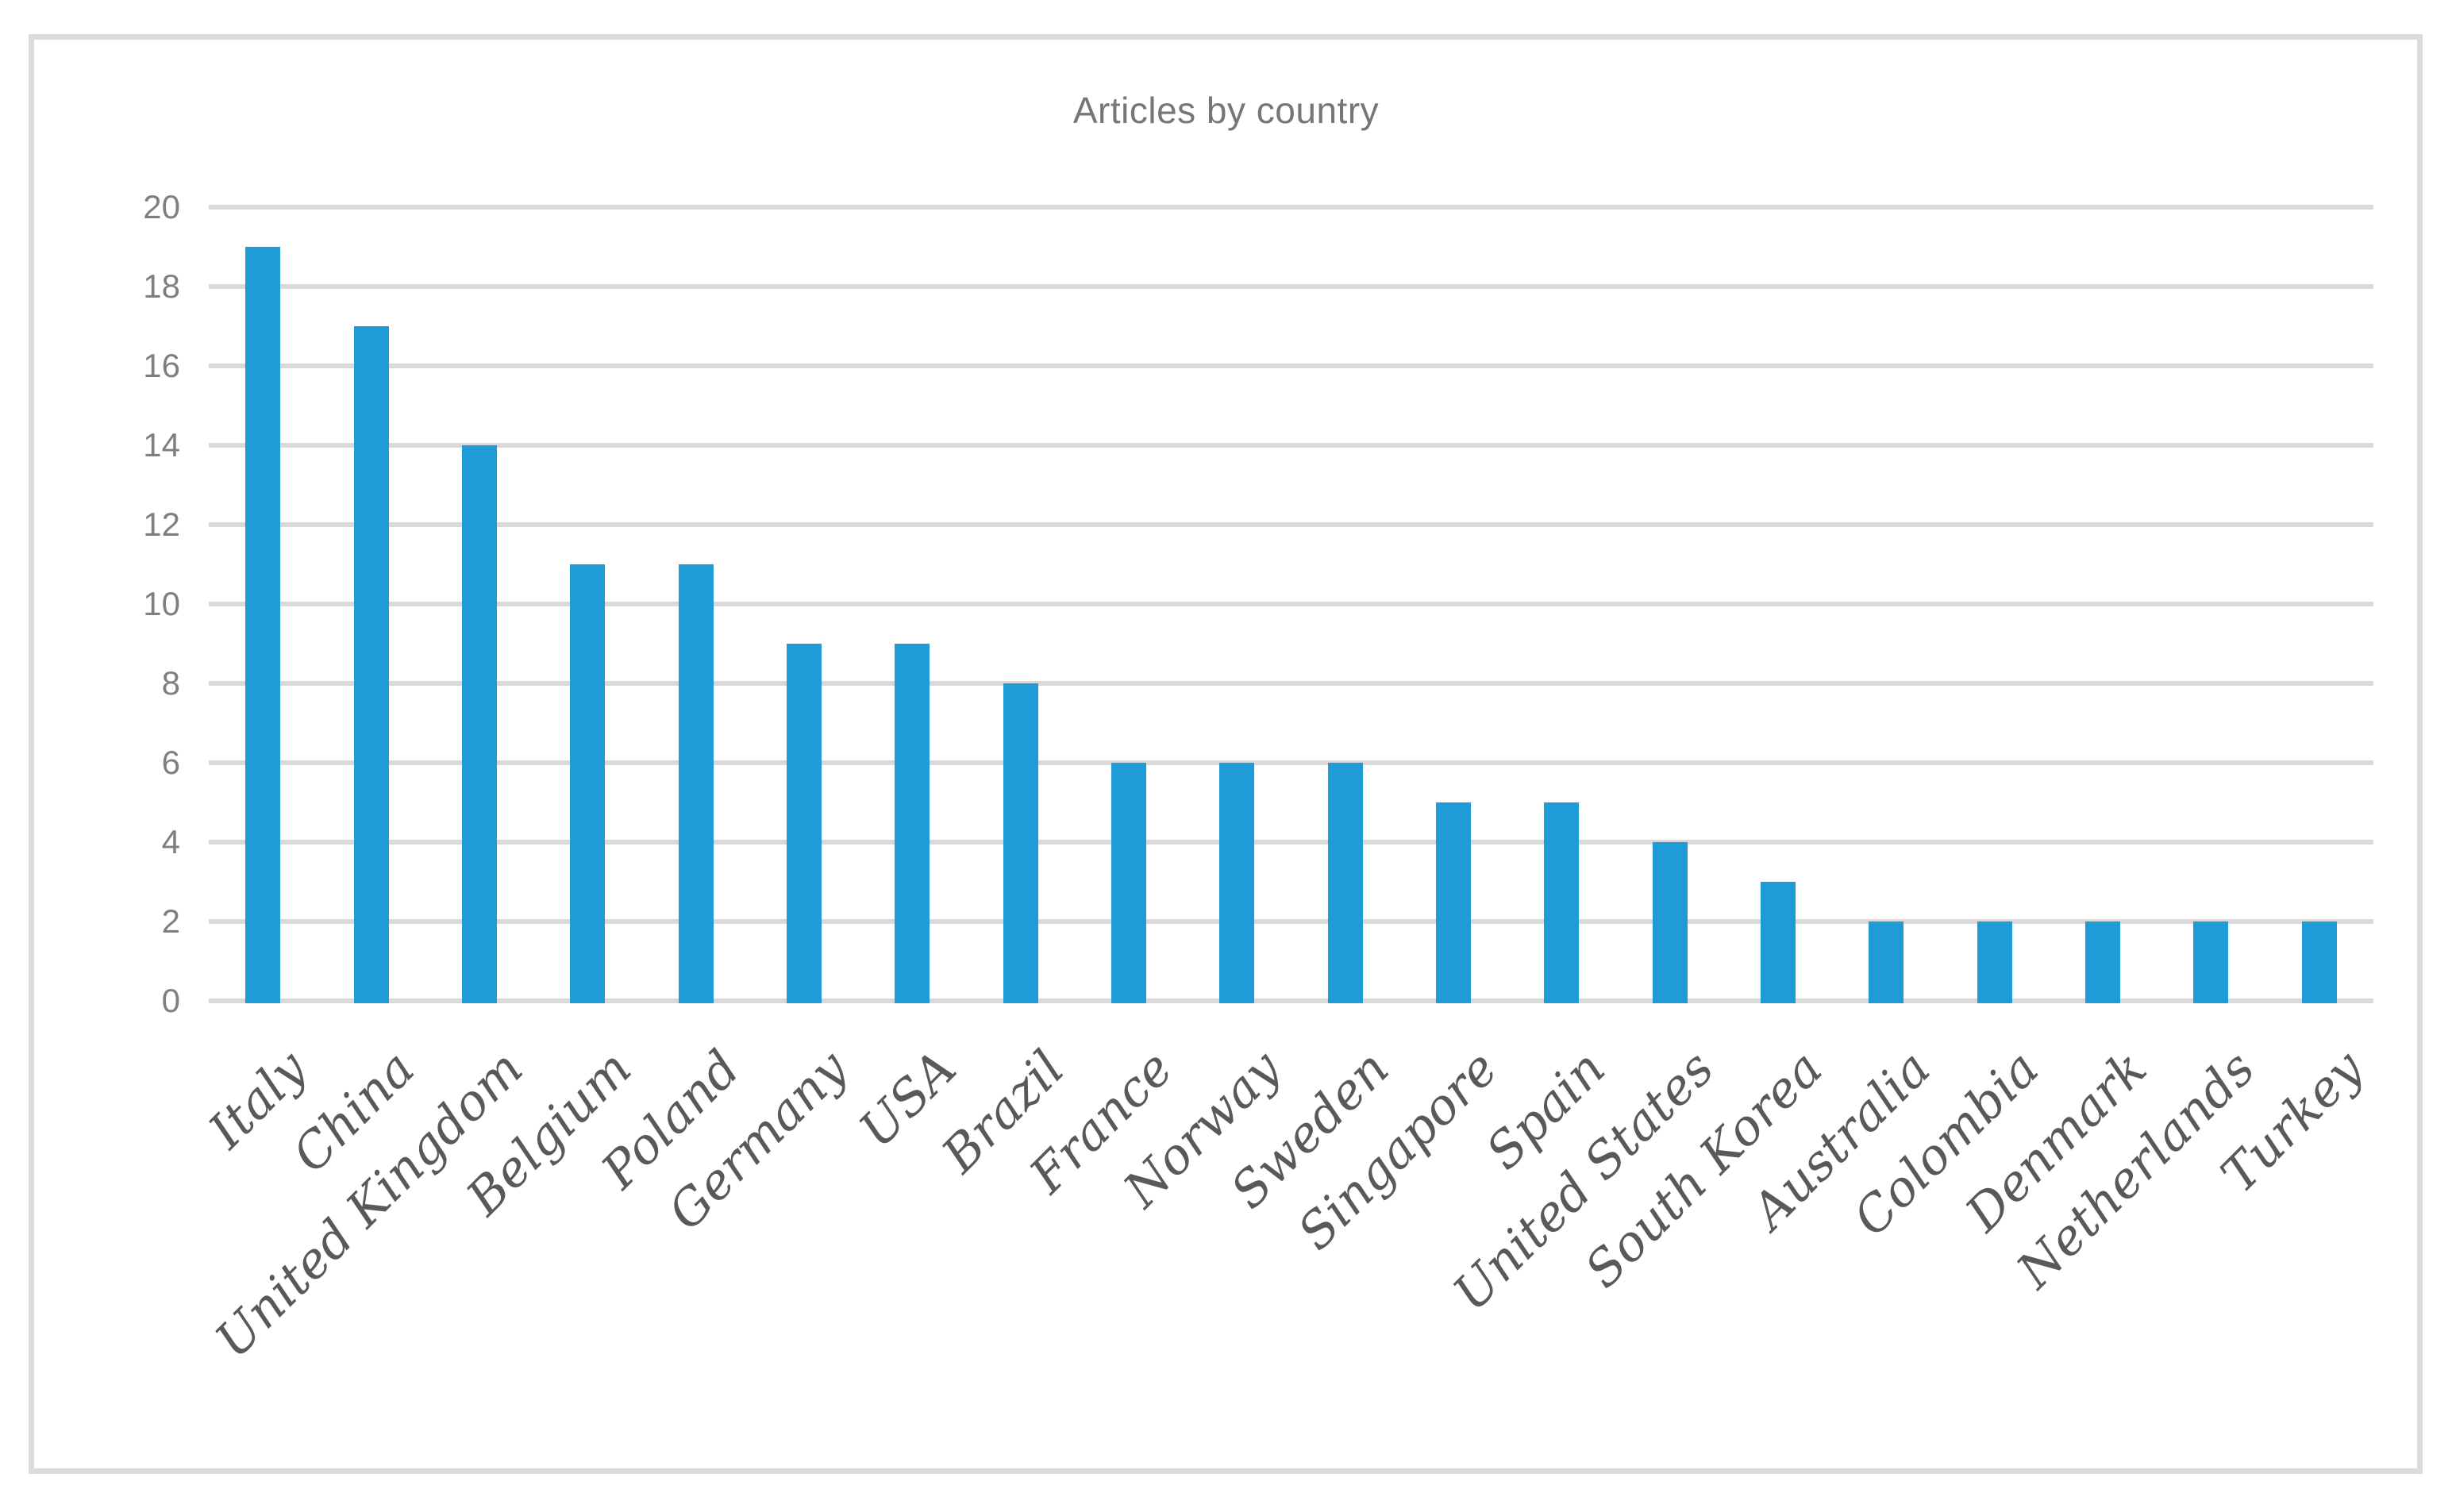 This screenshot has height=1512, width=2452. What do you see at coordinates (171, 921) in the screenshot?
I see `y-axis-tick-label: 2` at bounding box center [171, 921].